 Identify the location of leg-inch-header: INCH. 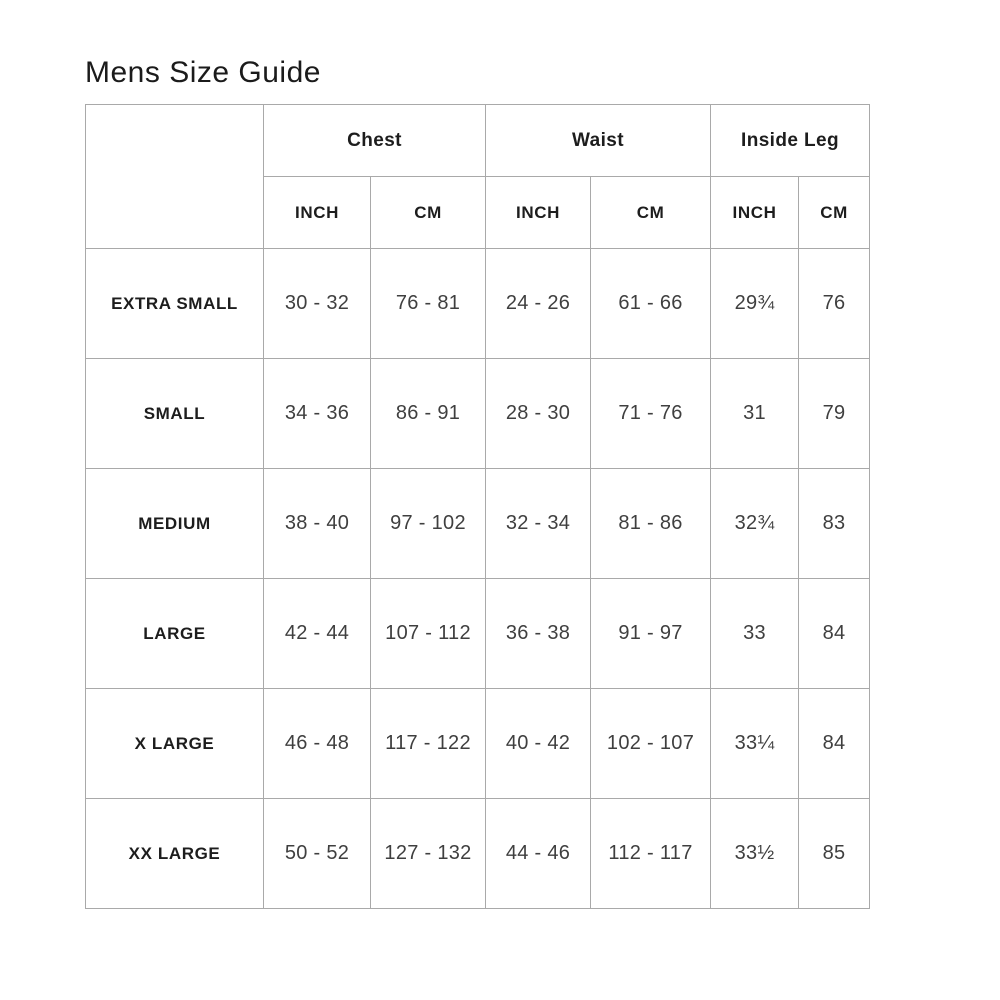
(755, 212).